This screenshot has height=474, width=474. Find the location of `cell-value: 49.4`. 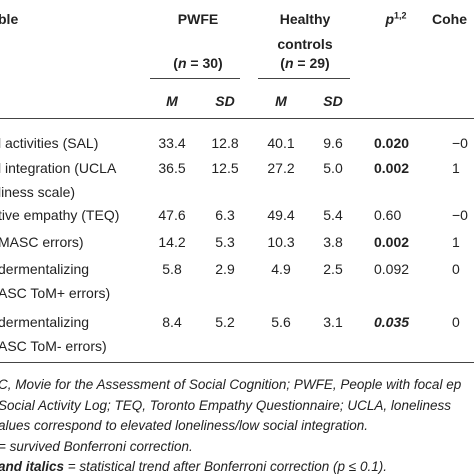

cell-value: 49.4 is located at coordinates (281, 215).